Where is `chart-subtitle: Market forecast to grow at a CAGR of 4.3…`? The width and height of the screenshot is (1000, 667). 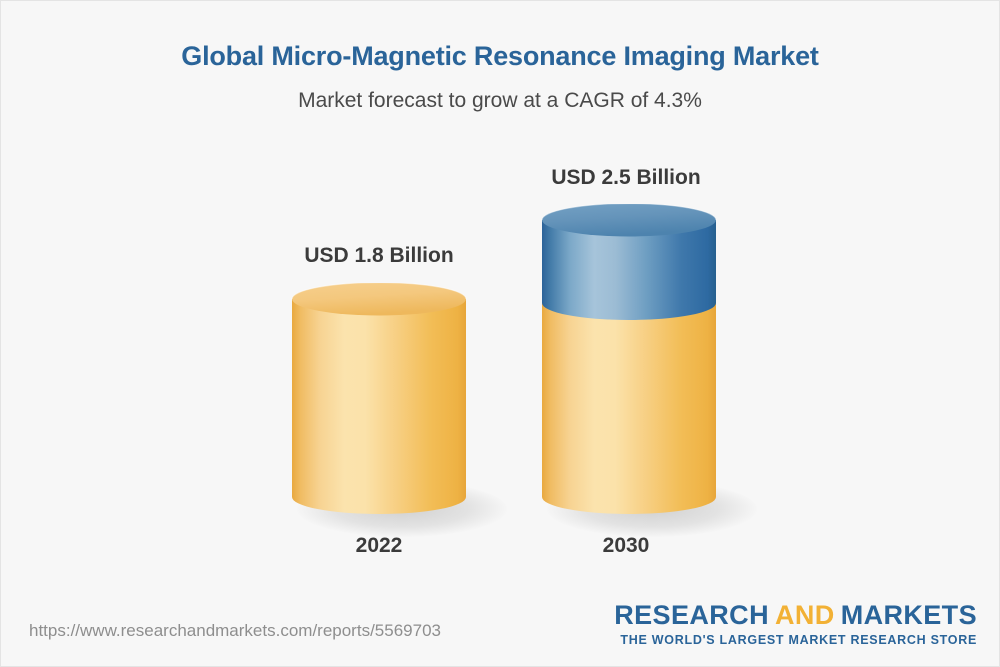
chart-subtitle: Market forecast to grow at a CAGR of 4.3… is located at coordinates (500, 100).